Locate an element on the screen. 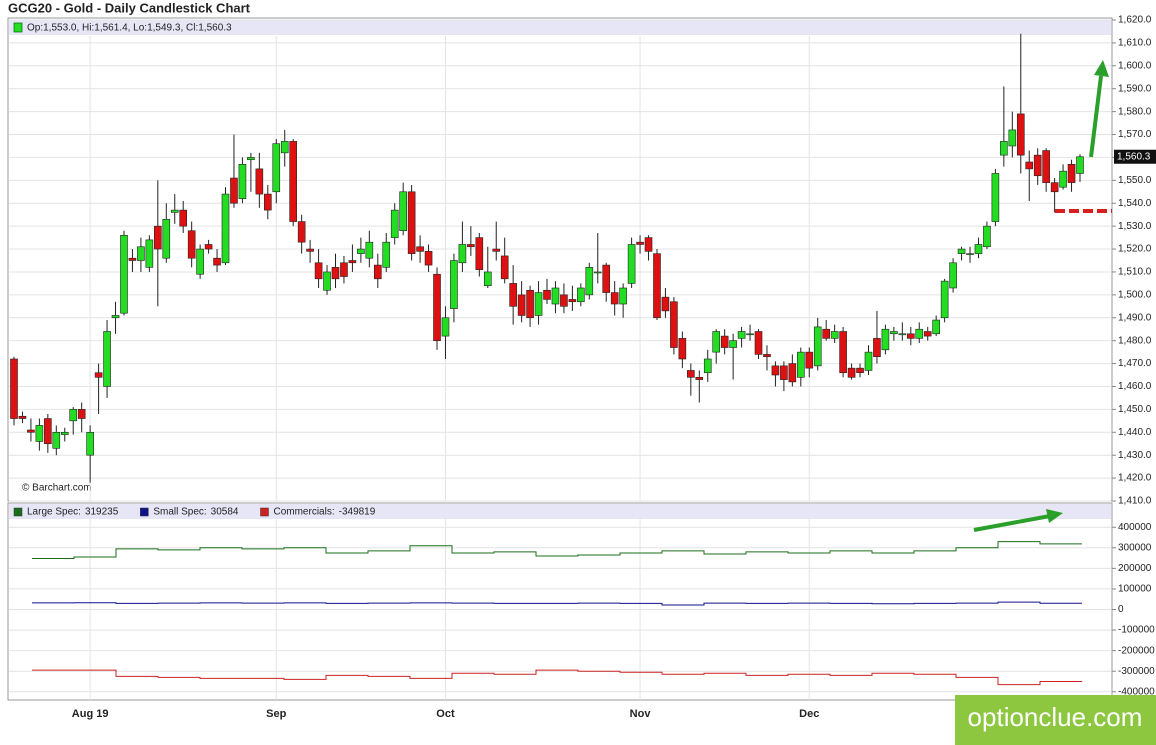 This screenshot has width=1156, height=745. y-tick-label: 1,580.0 is located at coordinates (1135, 111).